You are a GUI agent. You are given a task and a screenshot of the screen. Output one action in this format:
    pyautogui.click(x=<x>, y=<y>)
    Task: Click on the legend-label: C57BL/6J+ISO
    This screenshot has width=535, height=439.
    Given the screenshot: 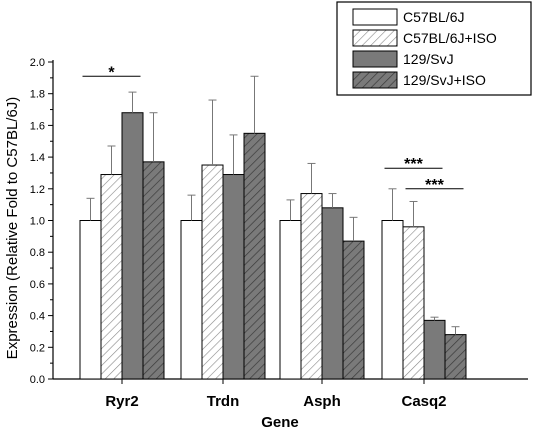 What is the action you would take?
    pyautogui.click(x=450, y=38)
    